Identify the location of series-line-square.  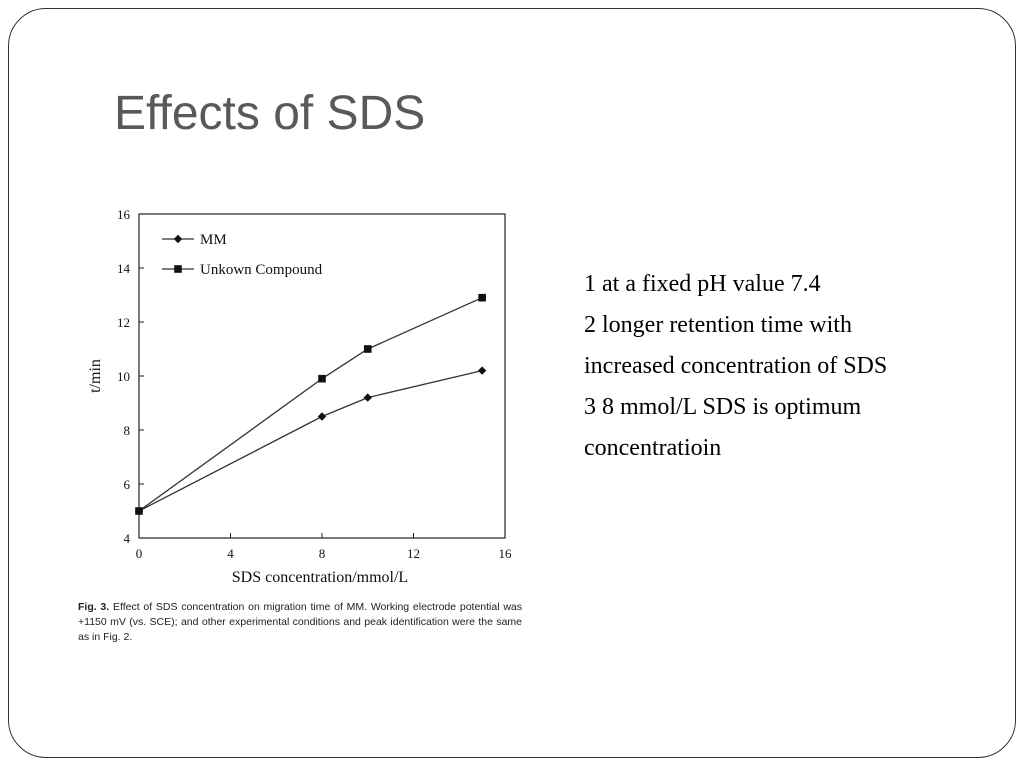
(310, 404).